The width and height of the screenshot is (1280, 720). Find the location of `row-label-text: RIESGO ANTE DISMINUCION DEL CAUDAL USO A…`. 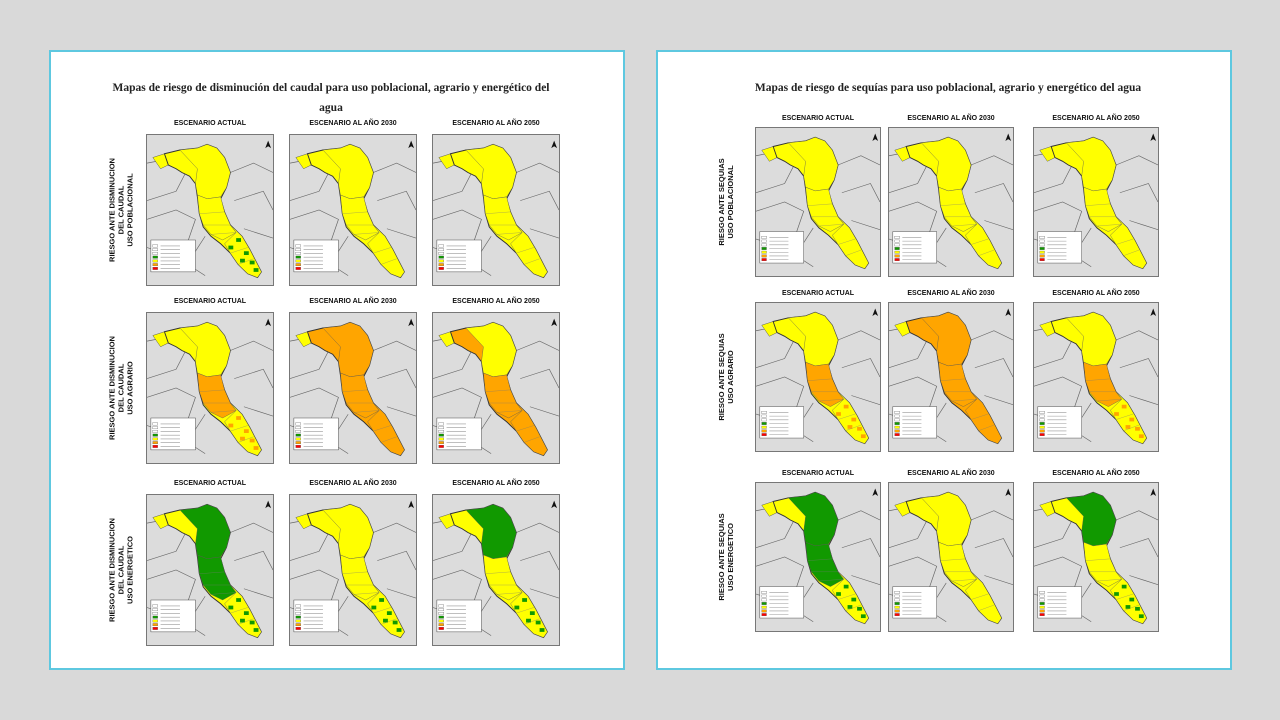

row-label-text: RIESGO ANTE DISMINUCION DEL CAUDAL USO A… is located at coordinates (121, 388).